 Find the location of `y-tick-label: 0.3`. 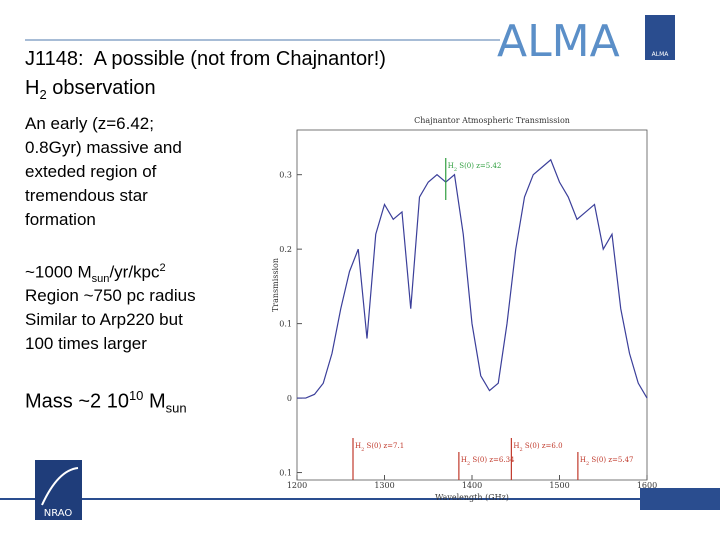

y-tick-label: 0.3 is located at coordinates (285, 175).